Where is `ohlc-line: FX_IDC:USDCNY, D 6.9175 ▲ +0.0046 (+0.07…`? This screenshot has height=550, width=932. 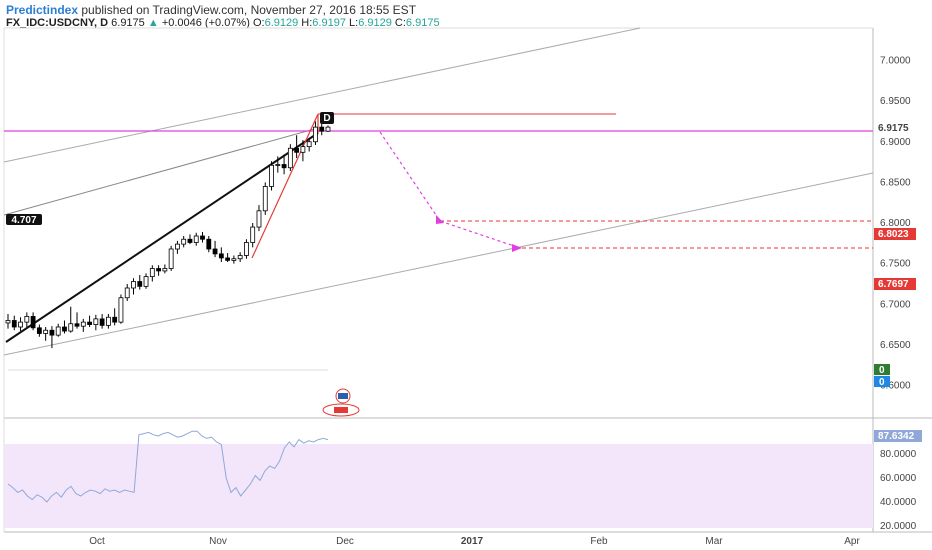
ohlc-line: FX_IDC:USDCNY, D 6.9175 ▲ +0.0046 (+0.07… is located at coordinates (223, 23).